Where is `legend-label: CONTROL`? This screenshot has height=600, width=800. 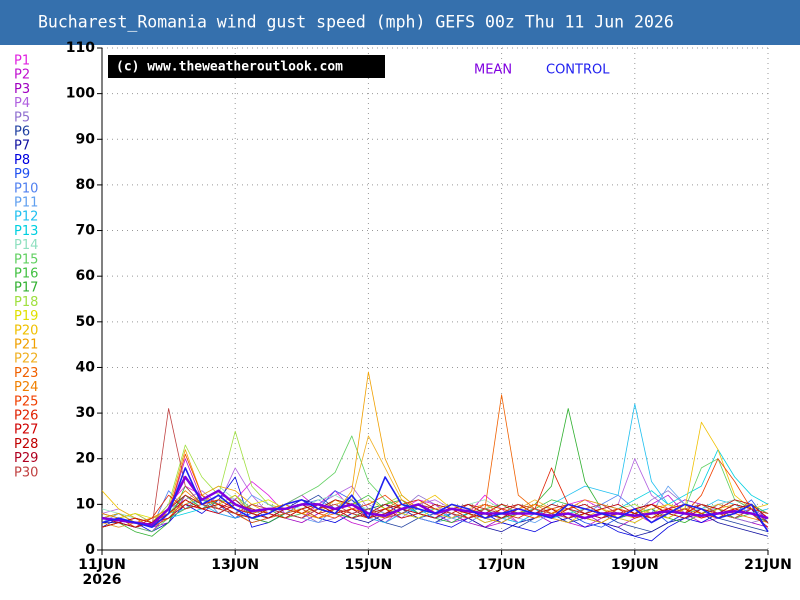 legend-label: CONTROL is located at coordinates (578, 70).